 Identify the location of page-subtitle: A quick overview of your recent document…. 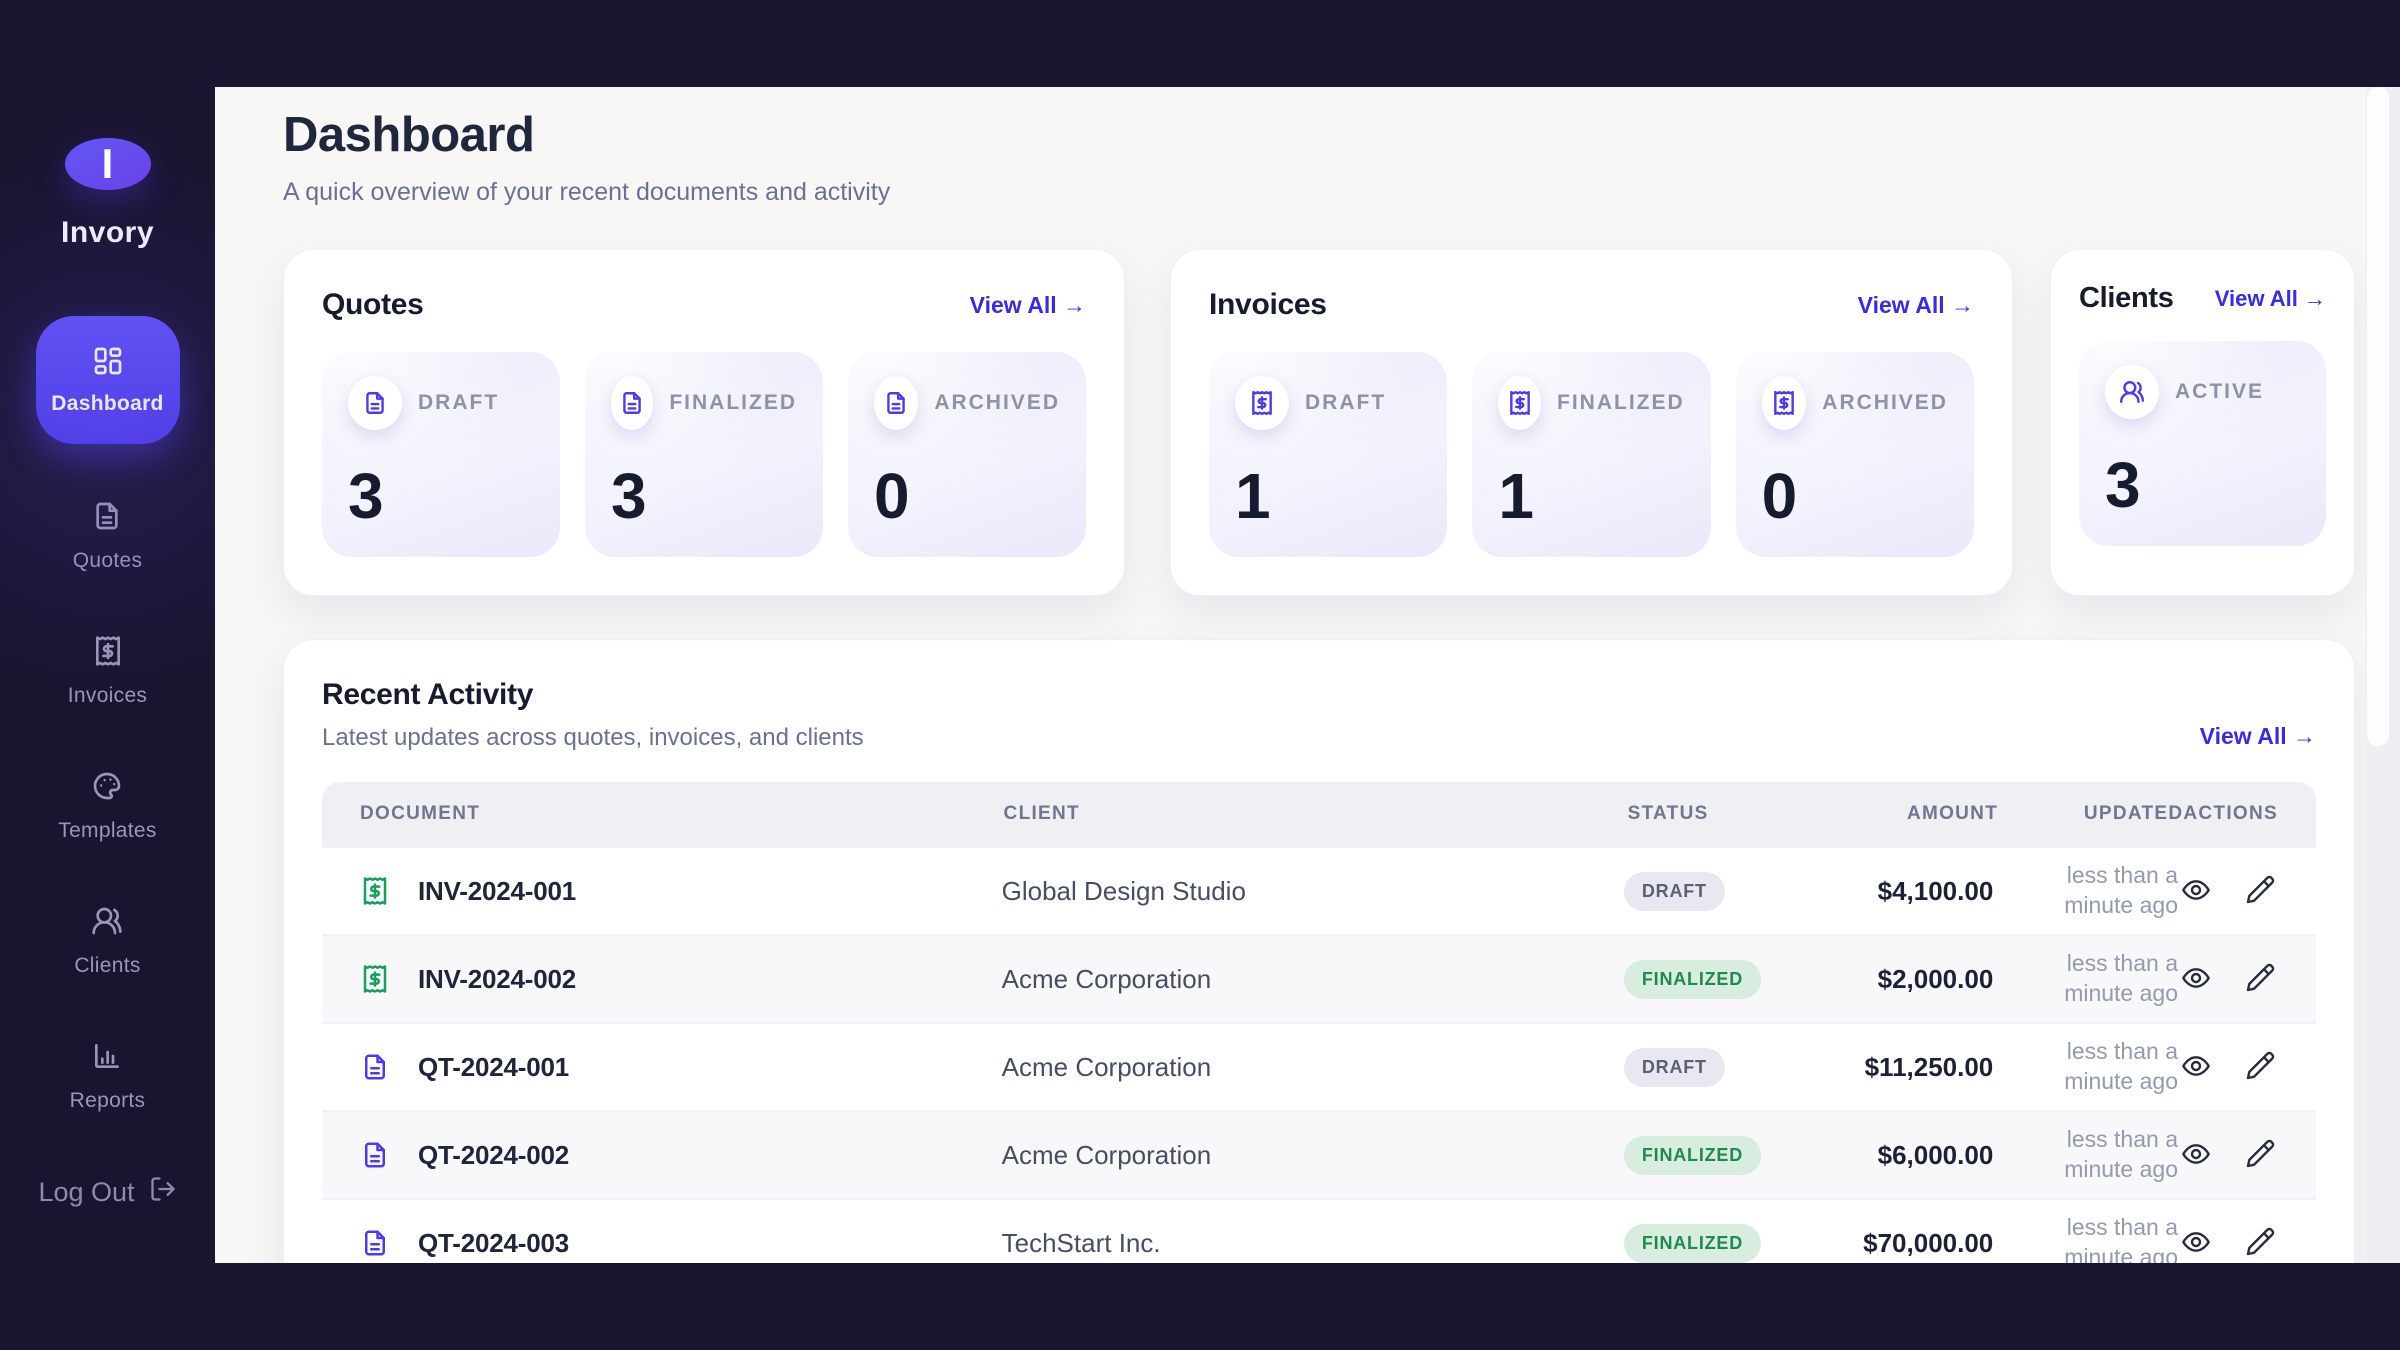
(587, 192).